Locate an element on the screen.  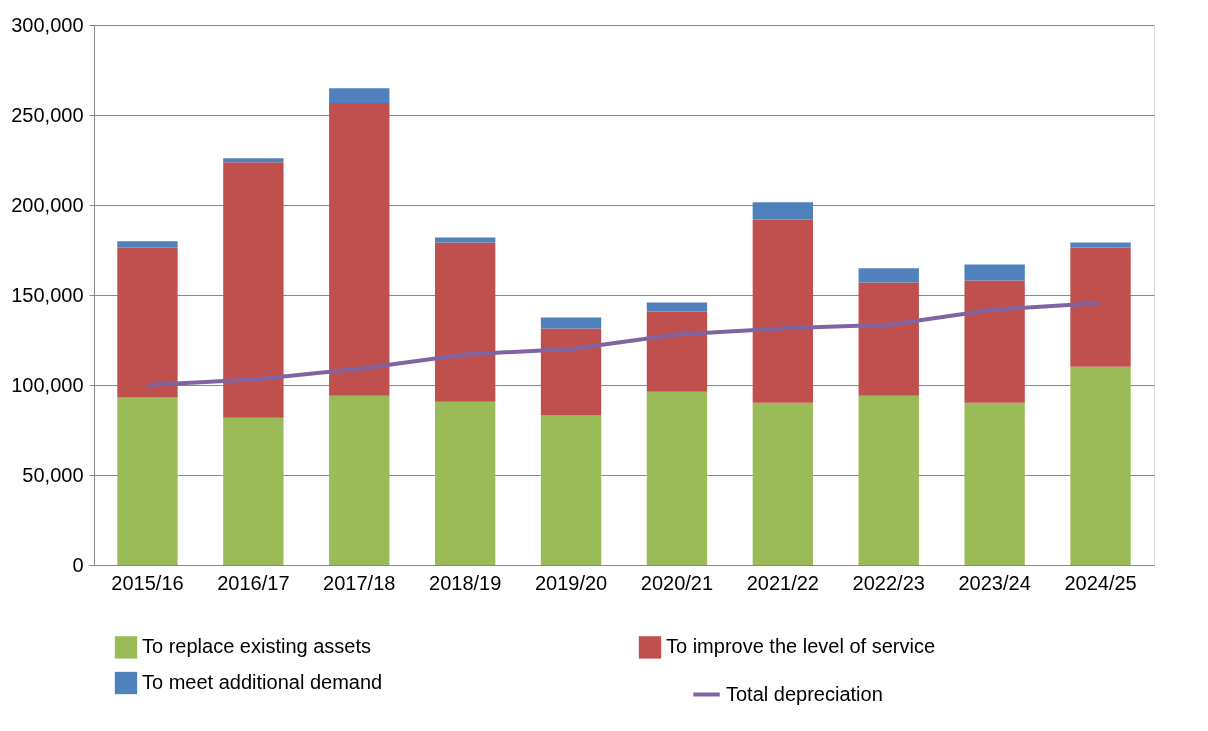
y-tick-label: 200,000 is located at coordinates (47, 204).